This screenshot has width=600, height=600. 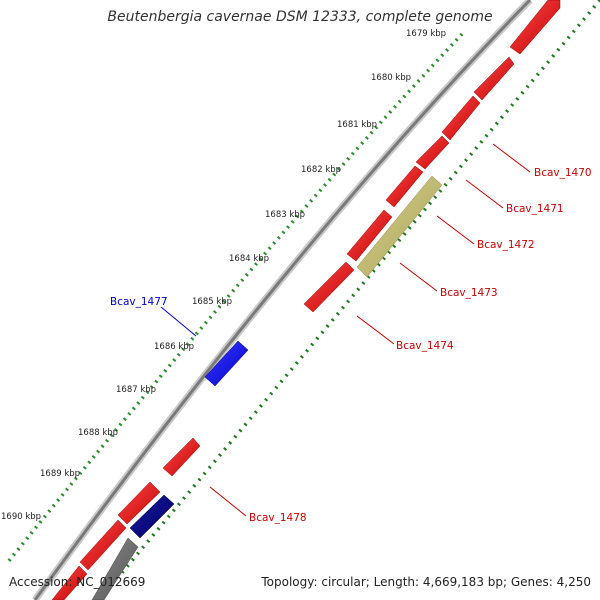 I want to click on gene-feature-reverse-navy, so click(x=152, y=516).